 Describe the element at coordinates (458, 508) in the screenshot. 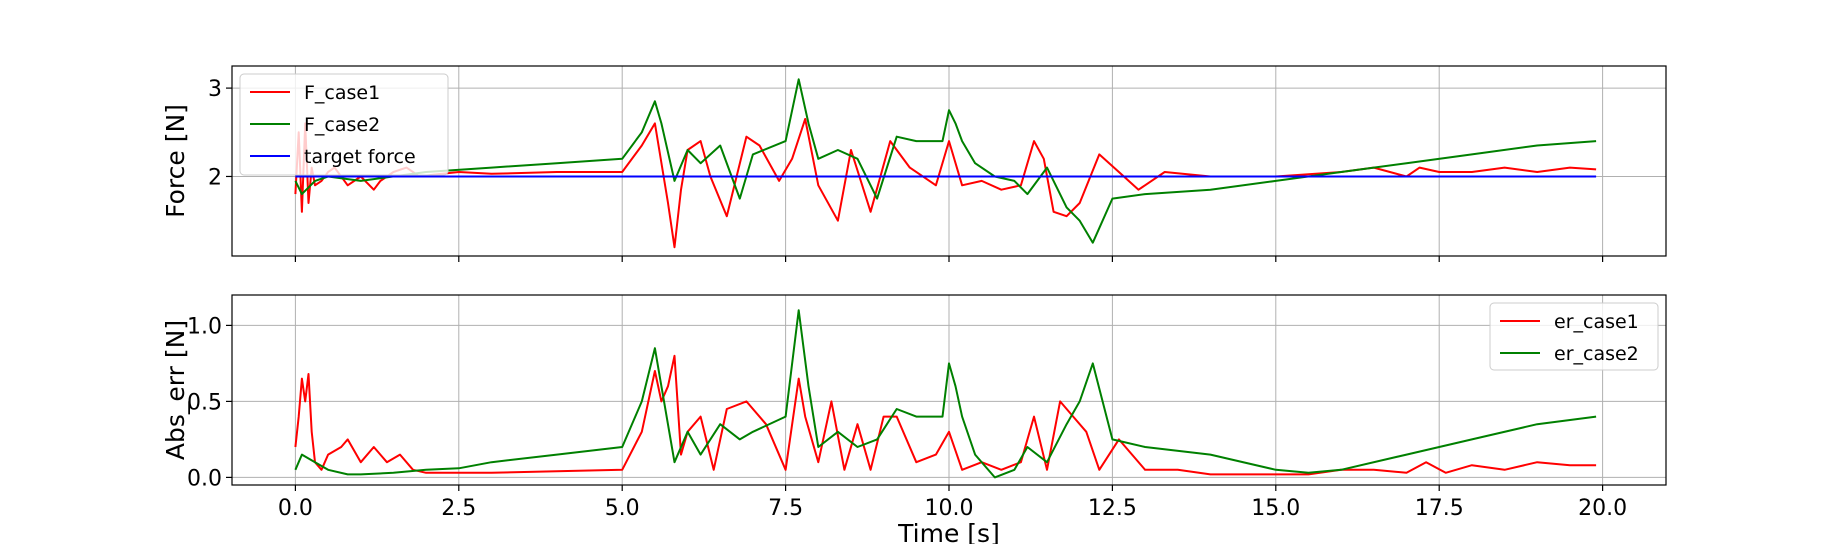

I see `x-tick-label: 2.5` at that location.